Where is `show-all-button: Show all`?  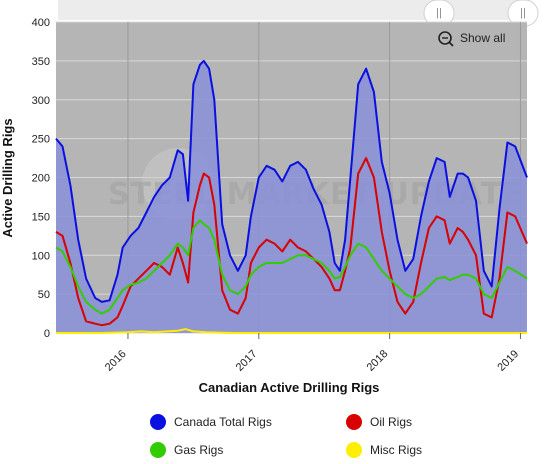 show-all-button: Show all is located at coordinates (471, 39).